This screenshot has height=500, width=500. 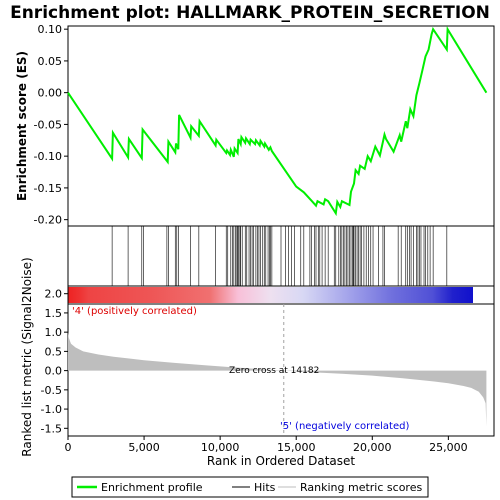 What do you see at coordinates (54, 351) in the screenshot?
I see `metric-y-tick-label: 0.5` at bounding box center [54, 351].